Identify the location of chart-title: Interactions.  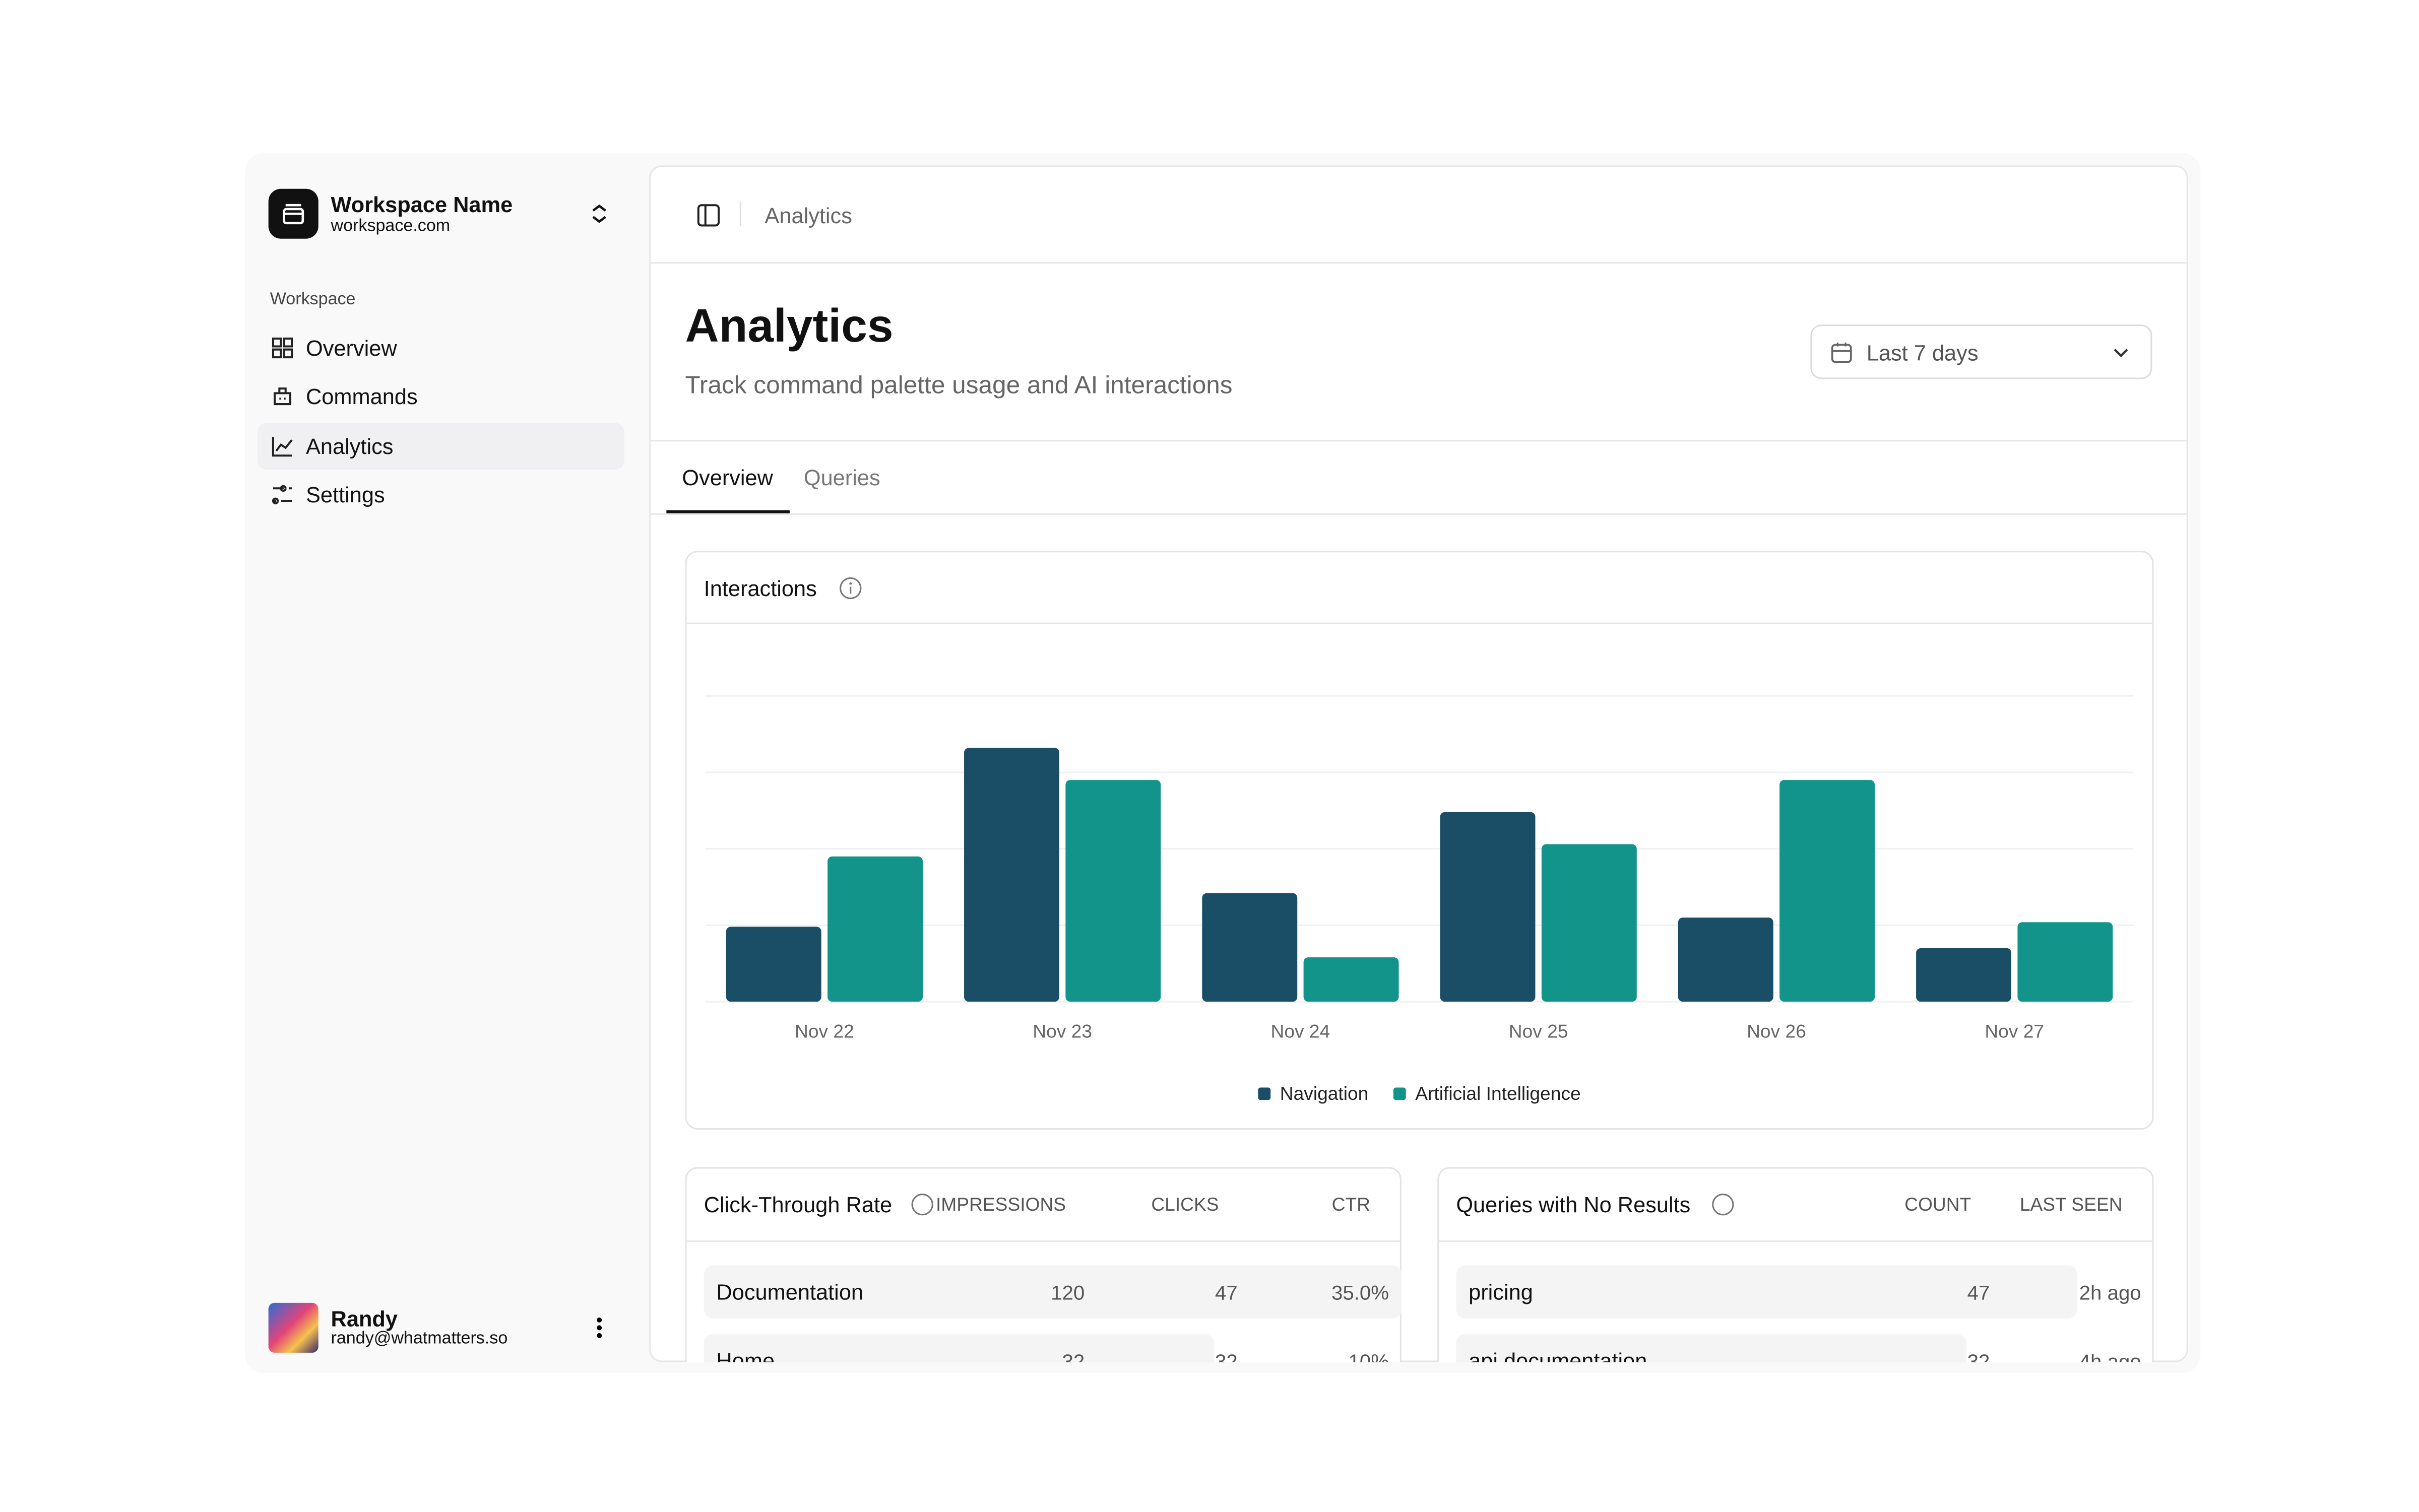
(760, 588).